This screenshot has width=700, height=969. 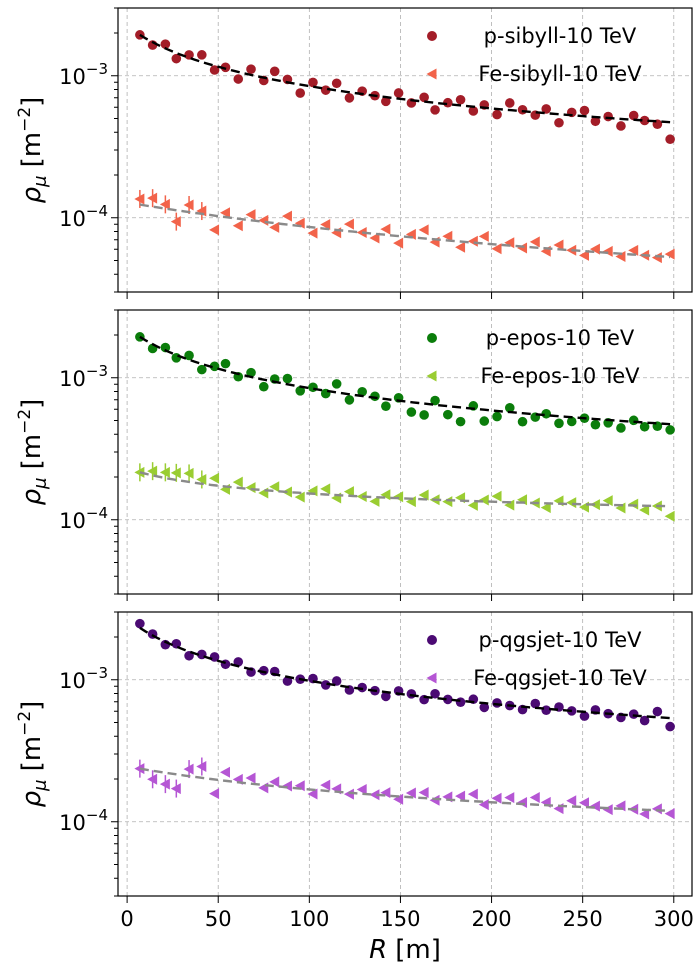 What do you see at coordinates (560, 640) in the screenshot?
I see `legend-label: p-qgsjet-10 TeV` at bounding box center [560, 640].